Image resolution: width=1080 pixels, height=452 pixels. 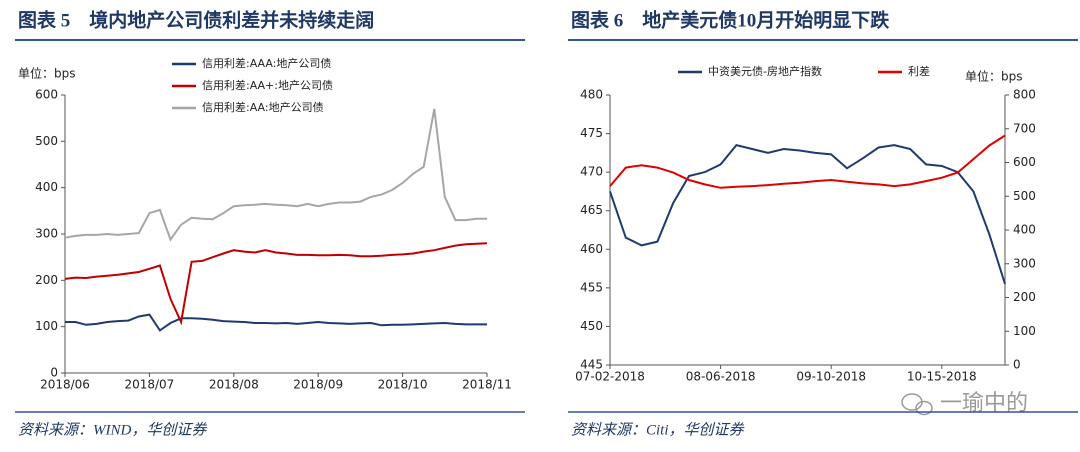 What do you see at coordinates (721, 377) in the screenshot?
I see `x-tick-label: 08-06-2018` at bounding box center [721, 377].